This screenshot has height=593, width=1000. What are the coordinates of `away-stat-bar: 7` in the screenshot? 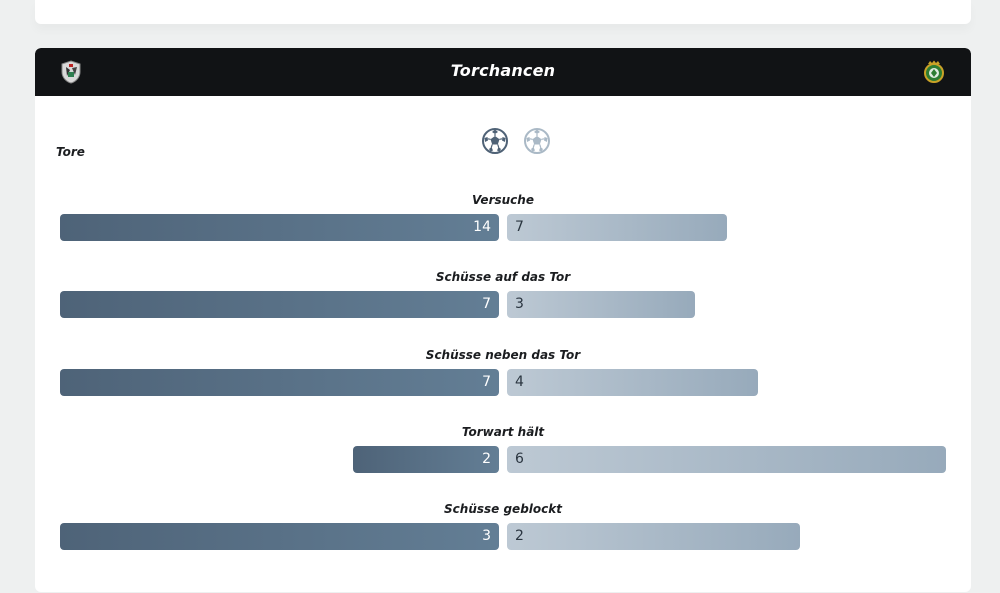 It's located at (617, 227).